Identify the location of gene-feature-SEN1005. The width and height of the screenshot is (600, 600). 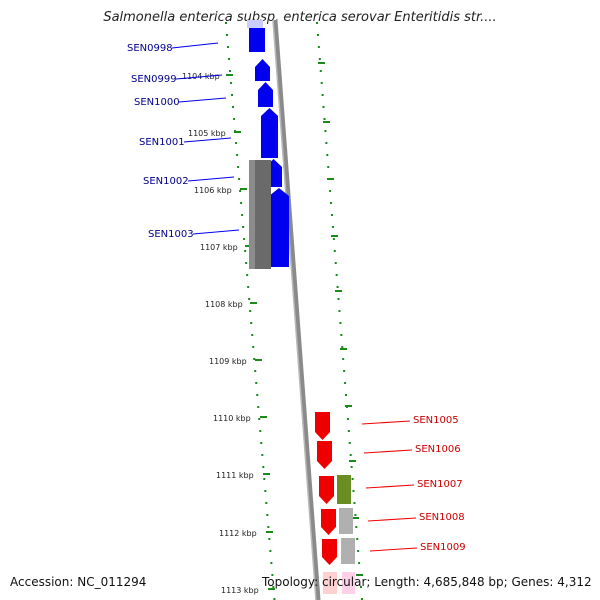
(322, 426).